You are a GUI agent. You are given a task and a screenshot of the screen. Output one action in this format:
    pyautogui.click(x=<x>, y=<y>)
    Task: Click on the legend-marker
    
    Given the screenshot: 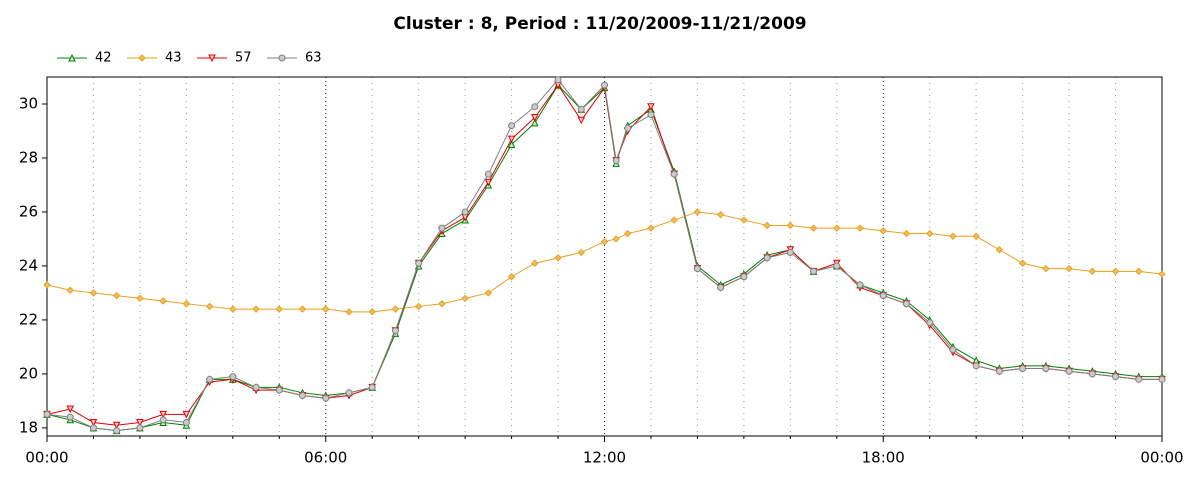 What is the action you would take?
    pyautogui.click(x=142, y=58)
    